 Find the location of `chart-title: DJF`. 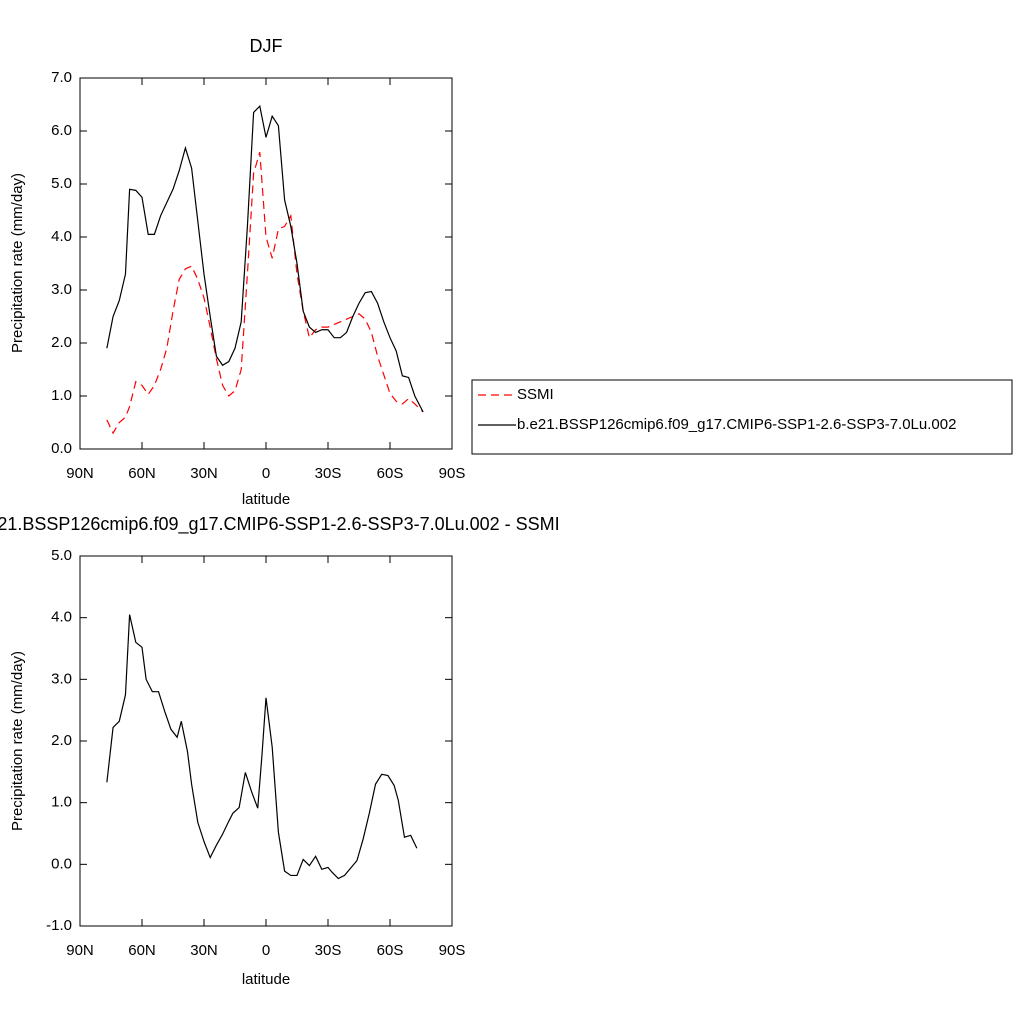

chart-title: DJF is located at coordinates (266, 46).